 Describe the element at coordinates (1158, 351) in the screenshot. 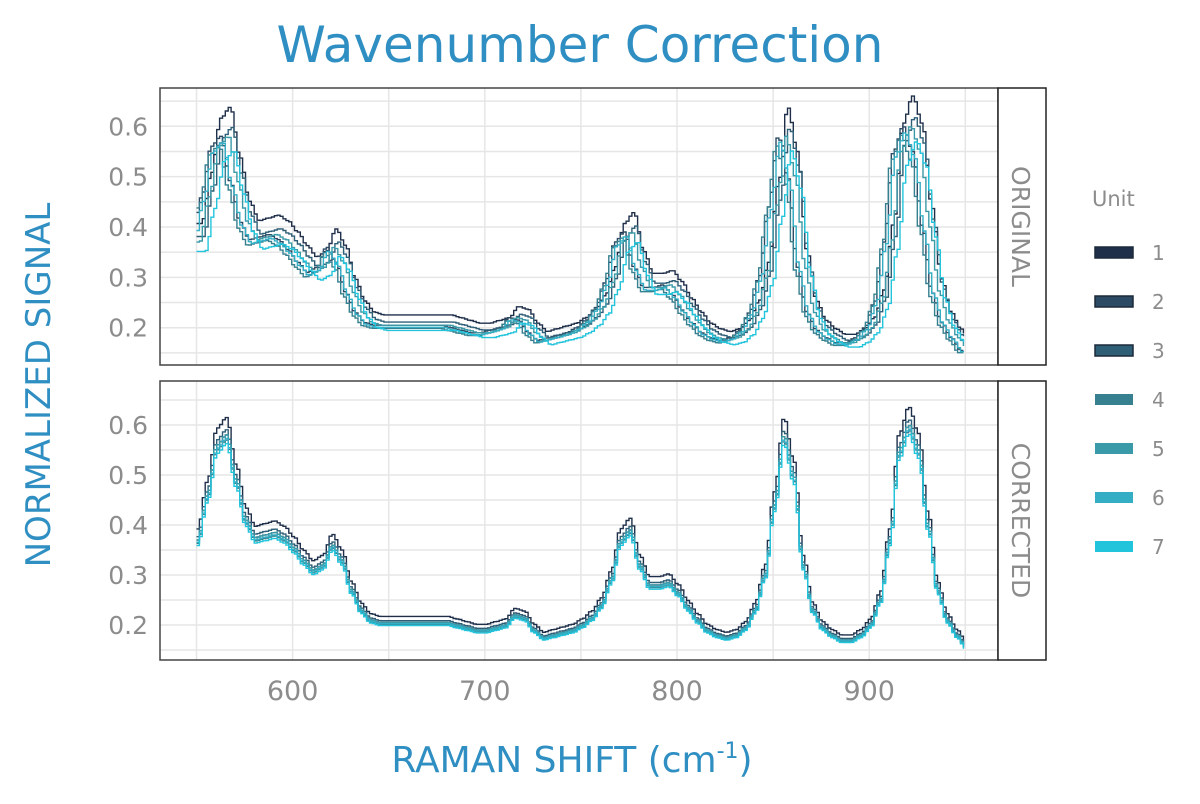

I see `legend-label-unit-3: 3` at that location.